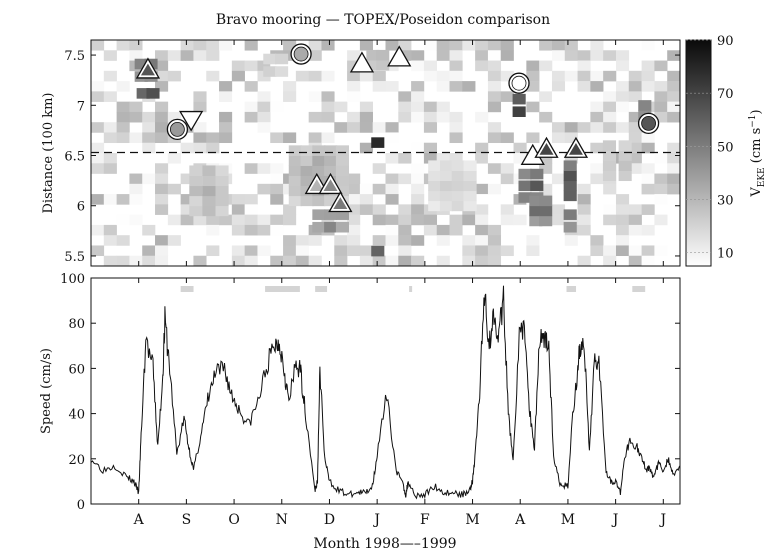 The height and width of the screenshot is (560, 773). What do you see at coordinates (384, 544) in the screenshot?
I see `speed-x-label: Month 1998—–1999` at bounding box center [384, 544].